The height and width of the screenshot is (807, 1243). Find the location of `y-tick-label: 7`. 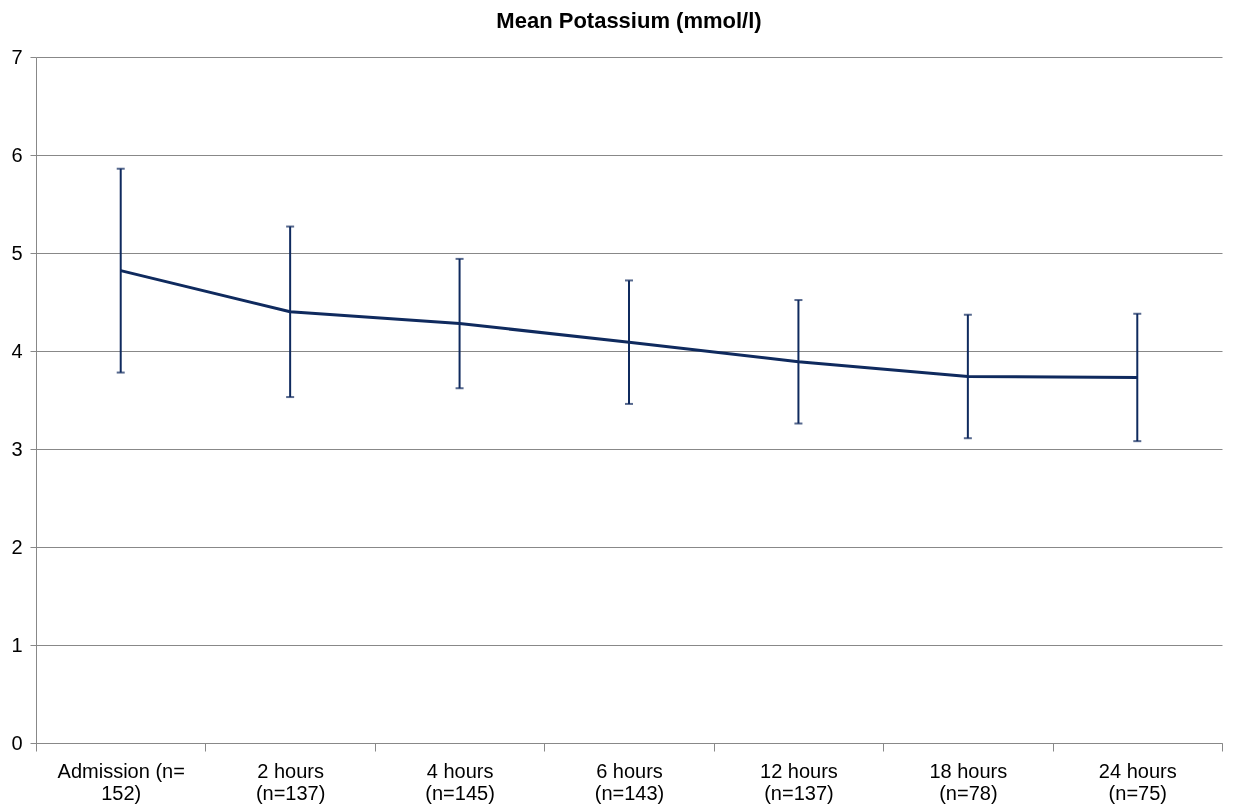

y-tick-label: 7 is located at coordinates (17, 56).